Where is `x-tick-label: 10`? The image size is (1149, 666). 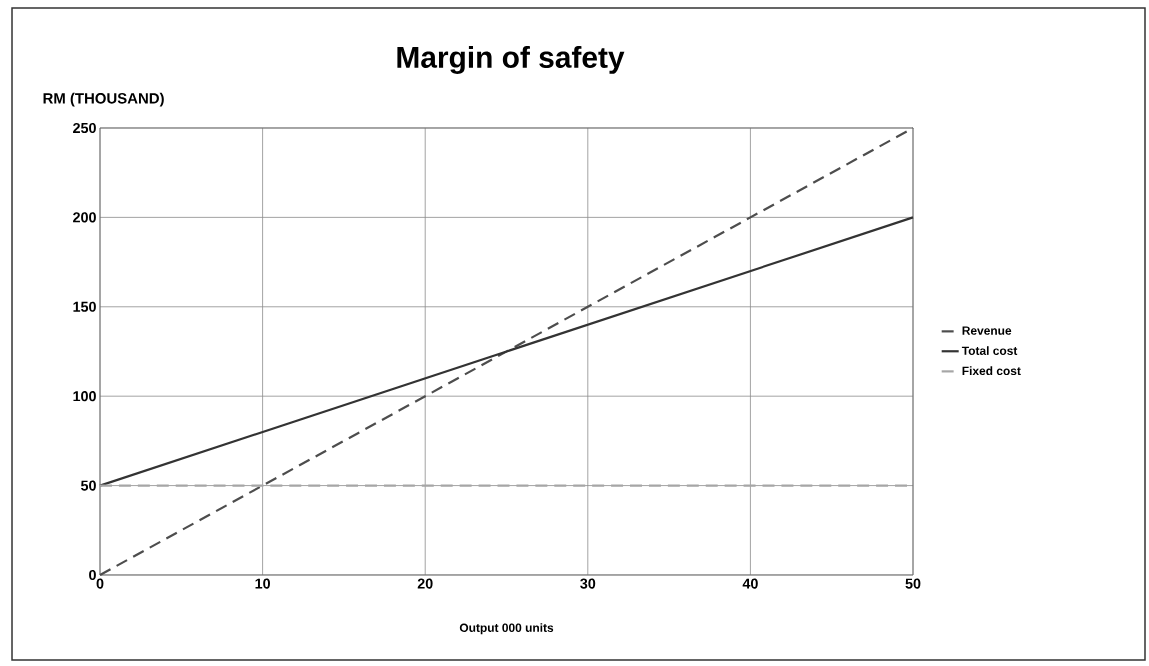
x-tick-label: 10 is located at coordinates (262, 583).